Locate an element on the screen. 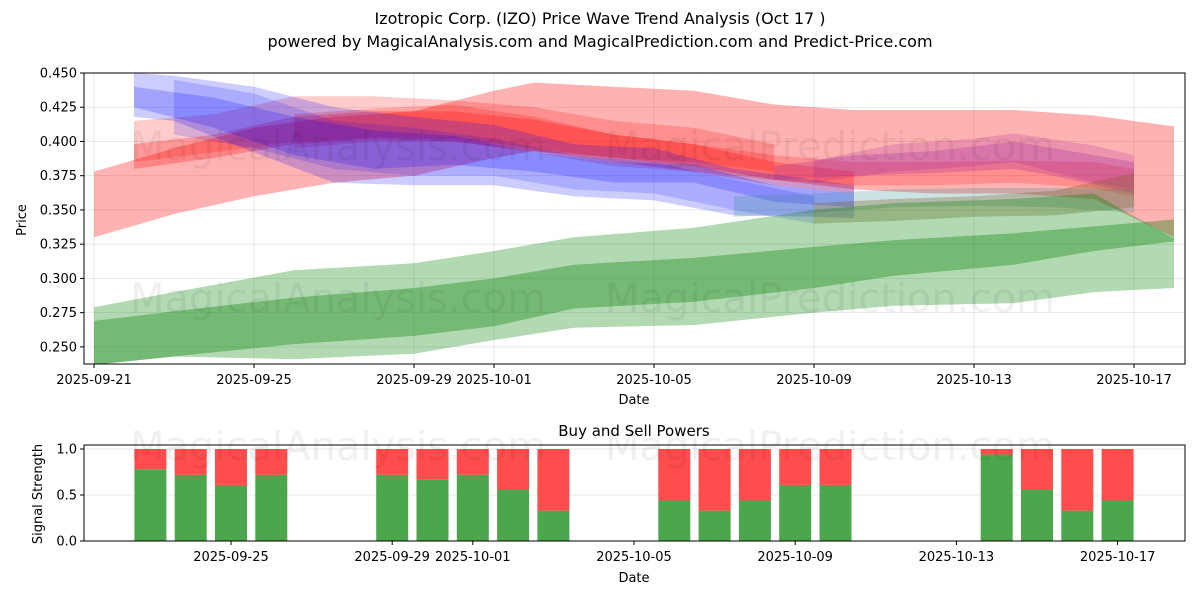 The image size is (1200, 600). y-tick-label: 0.375 is located at coordinates (58, 176).